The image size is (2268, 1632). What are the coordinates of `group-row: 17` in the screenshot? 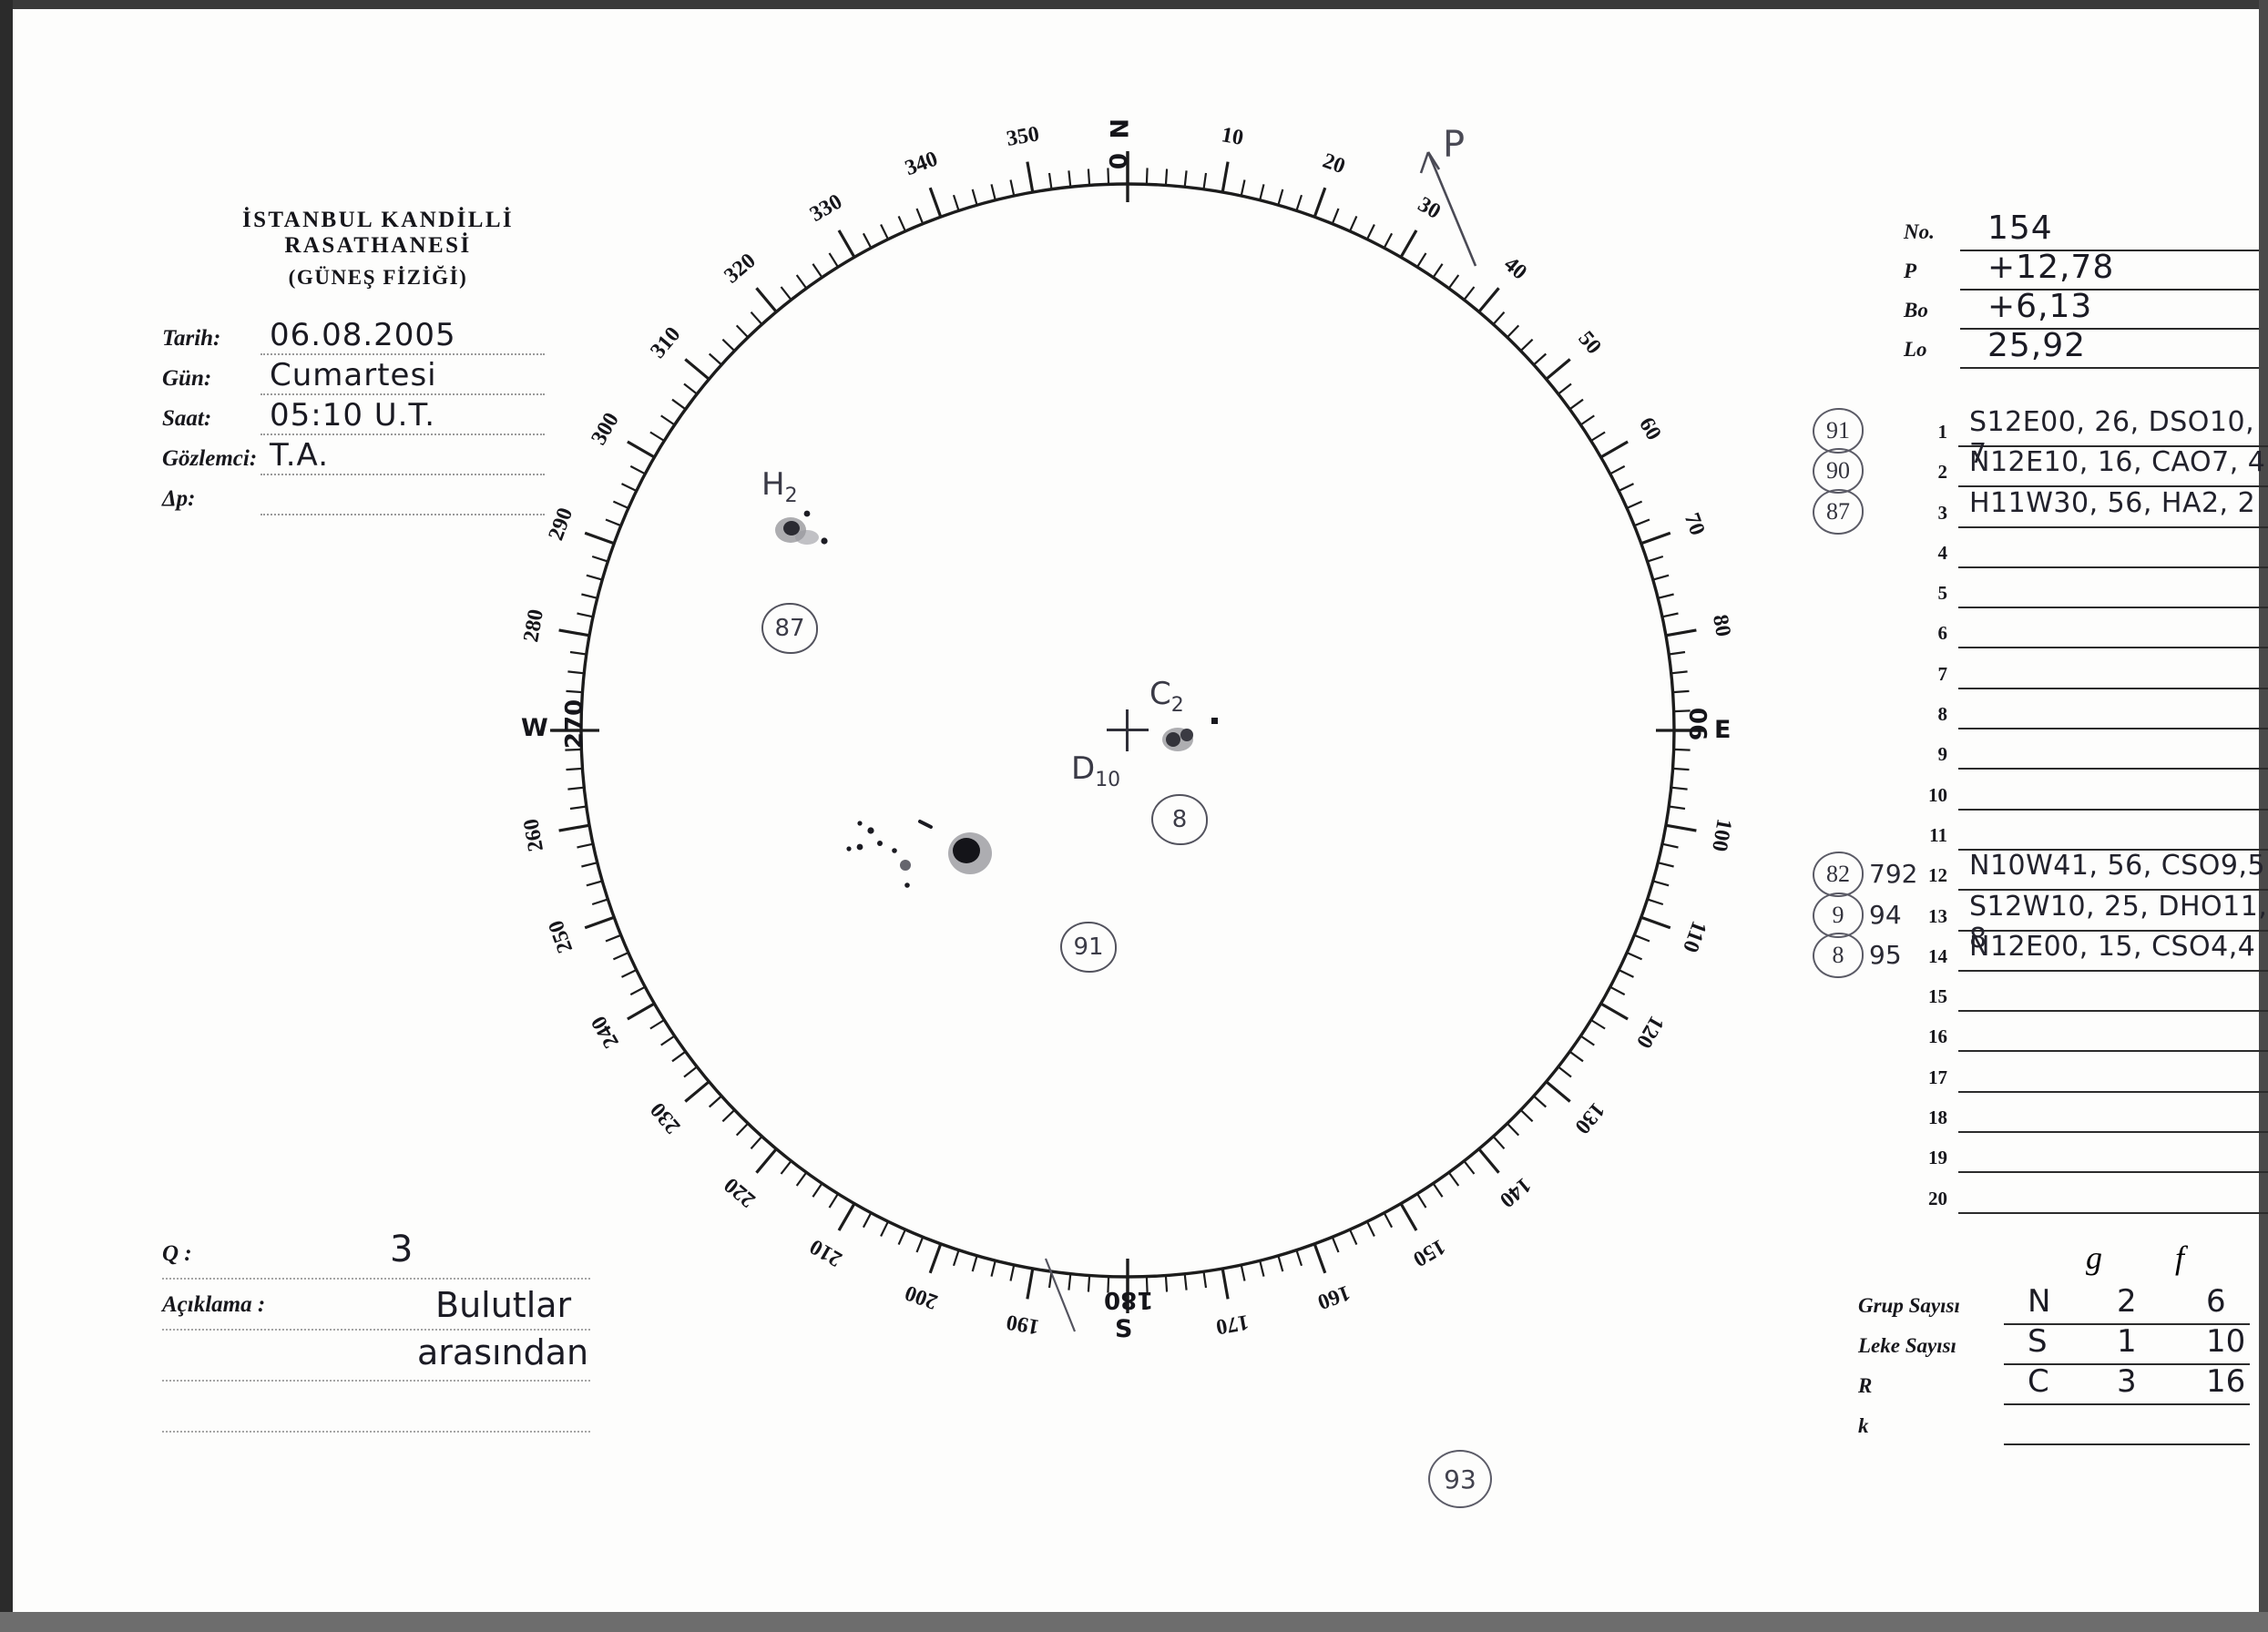 It's located at (2041, 1077).